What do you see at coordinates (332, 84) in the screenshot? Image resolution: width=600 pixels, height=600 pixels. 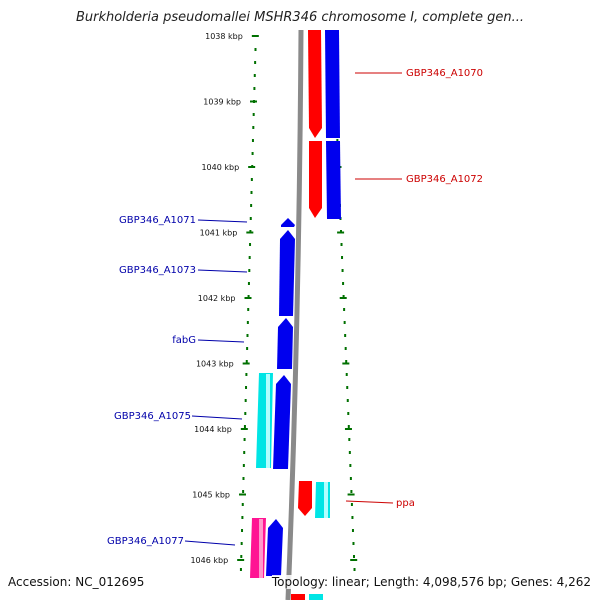 I see `gene-GBP346_A1070-blue` at bounding box center [332, 84].